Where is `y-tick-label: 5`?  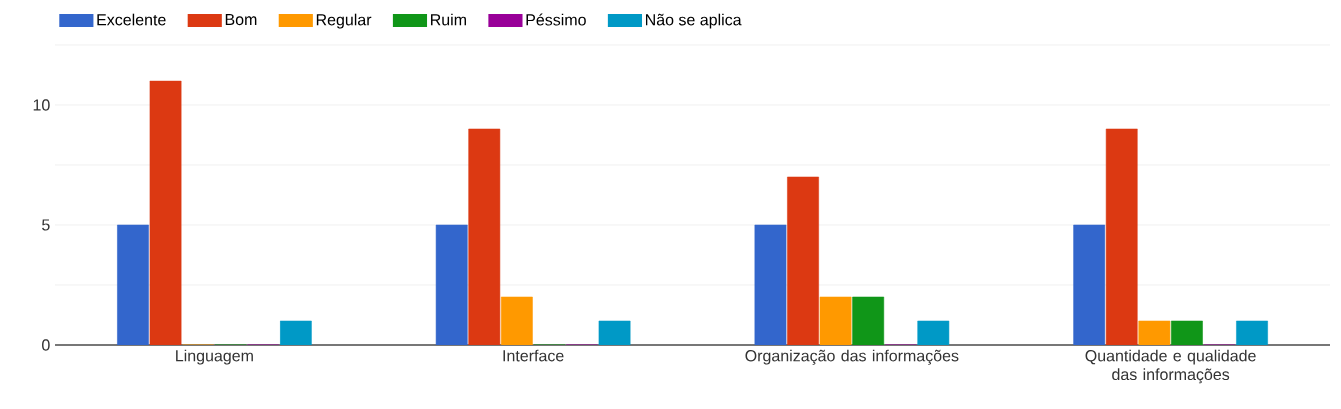
y-tick-label: 5 is located at coordinates (46, 225).